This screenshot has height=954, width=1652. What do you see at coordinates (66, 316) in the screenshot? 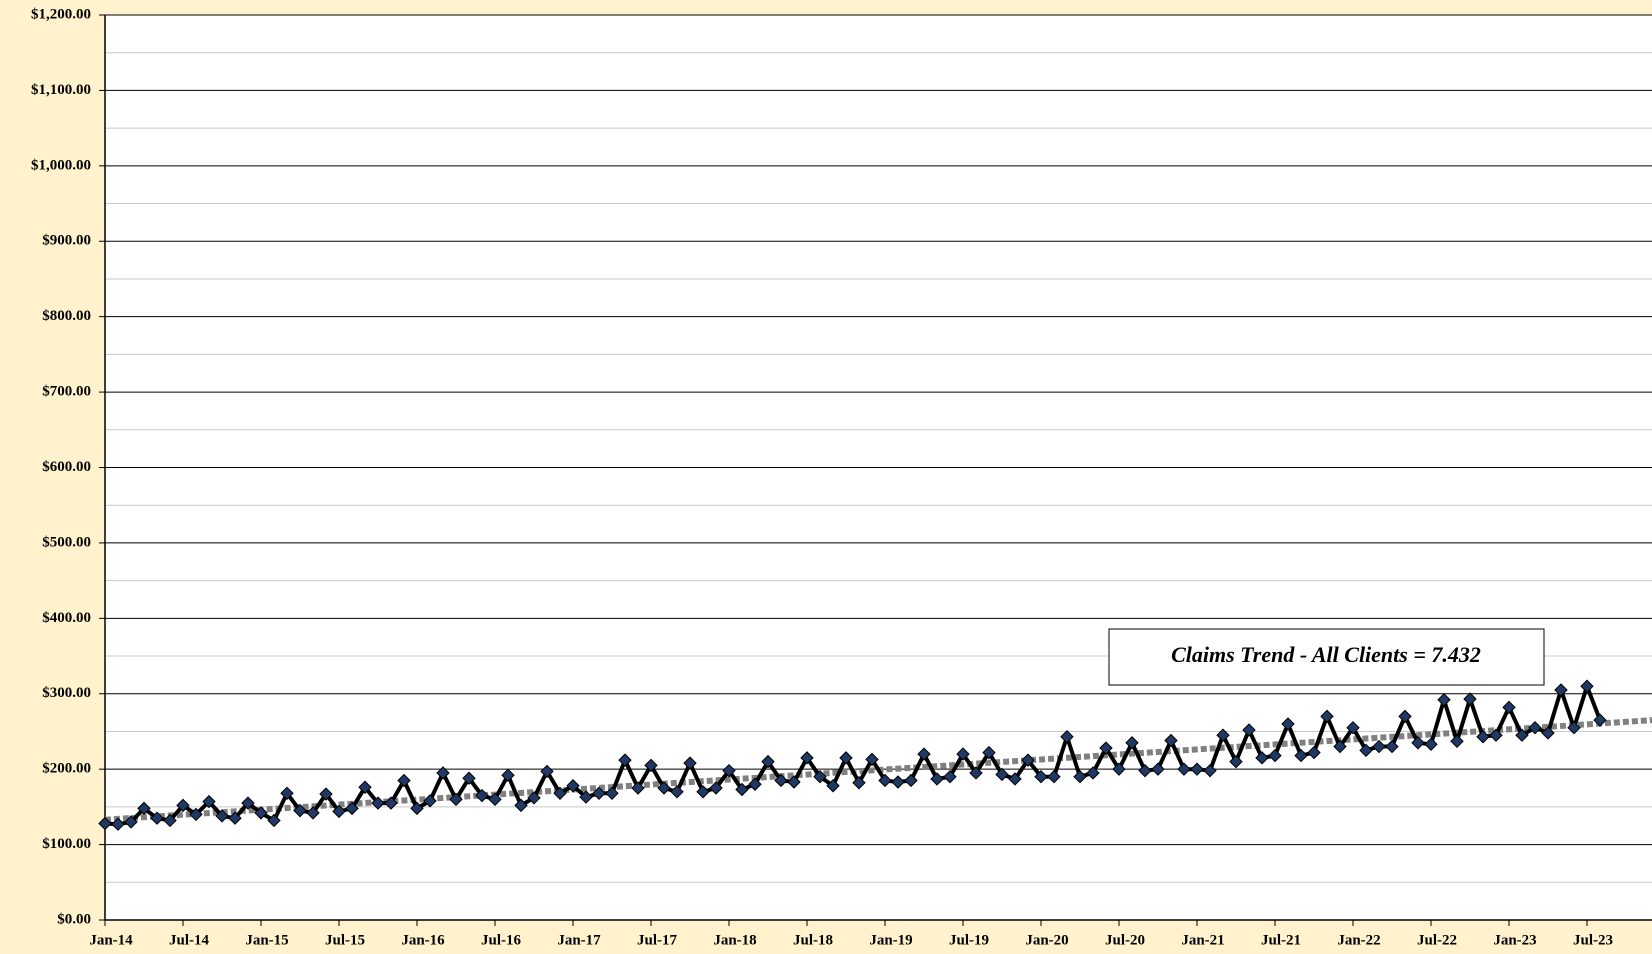
I see `y-tick-label: $800.00` at bounding box center [66, 316].